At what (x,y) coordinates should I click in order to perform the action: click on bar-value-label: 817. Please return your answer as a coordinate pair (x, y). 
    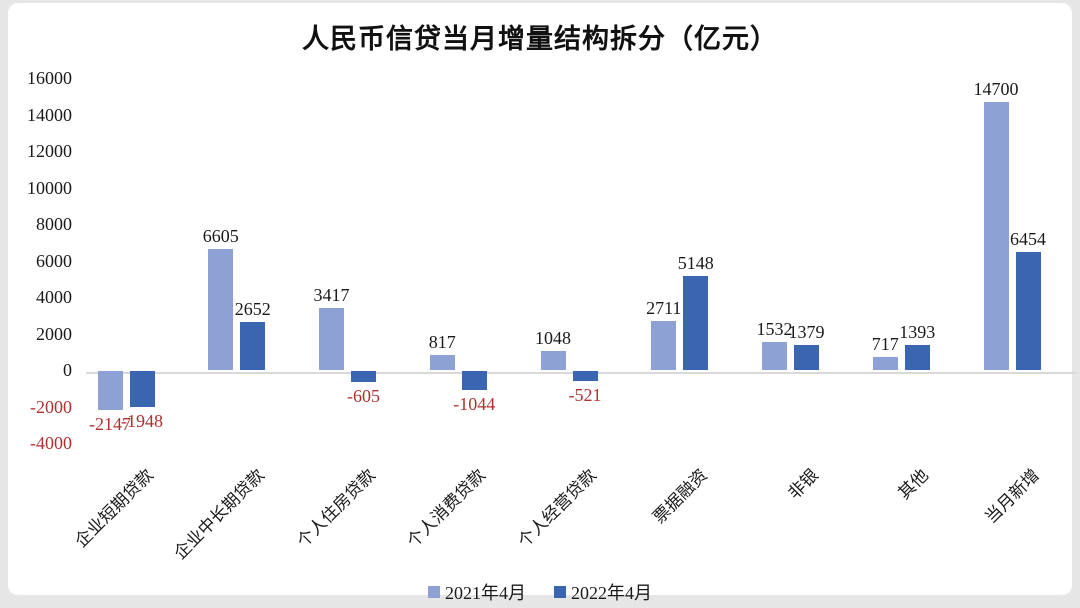
    Looking at the image, I should click on (442, 342).